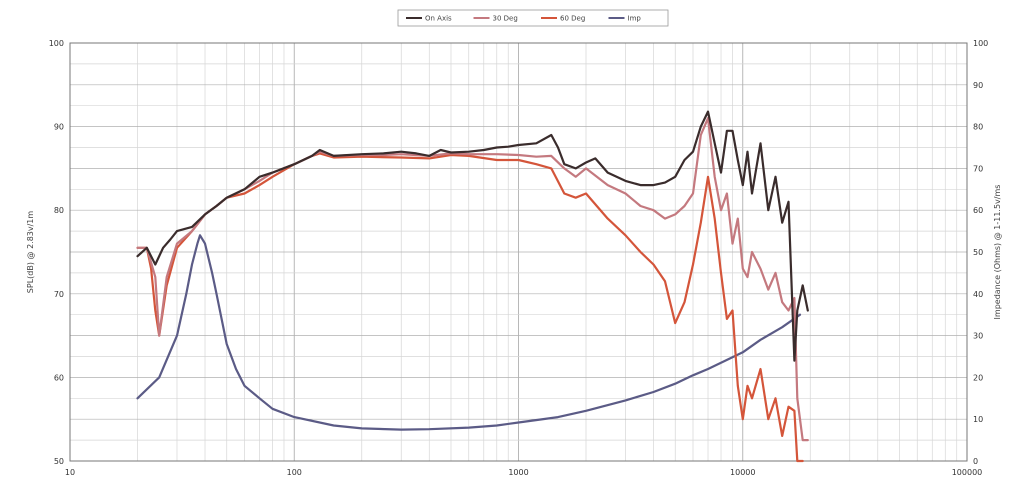 This screenshot has width=1024, height=499. I want to click on legend-label: Imp, so click(635, 19).